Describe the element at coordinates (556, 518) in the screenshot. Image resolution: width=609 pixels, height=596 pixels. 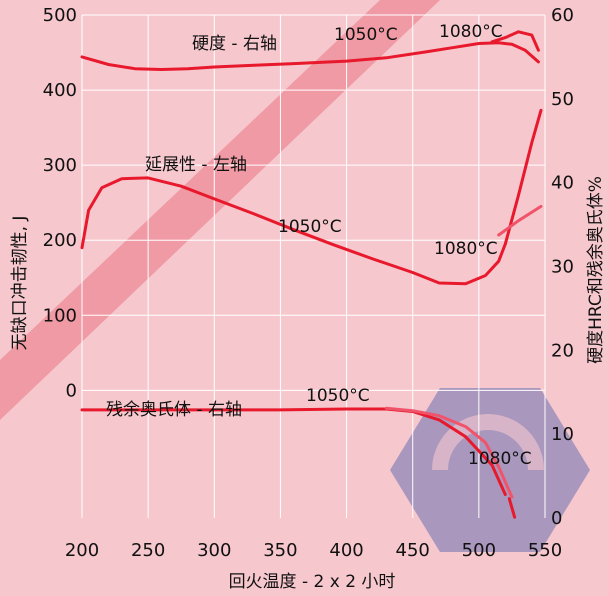
I see `y-right-tick-label: 0` at that location.